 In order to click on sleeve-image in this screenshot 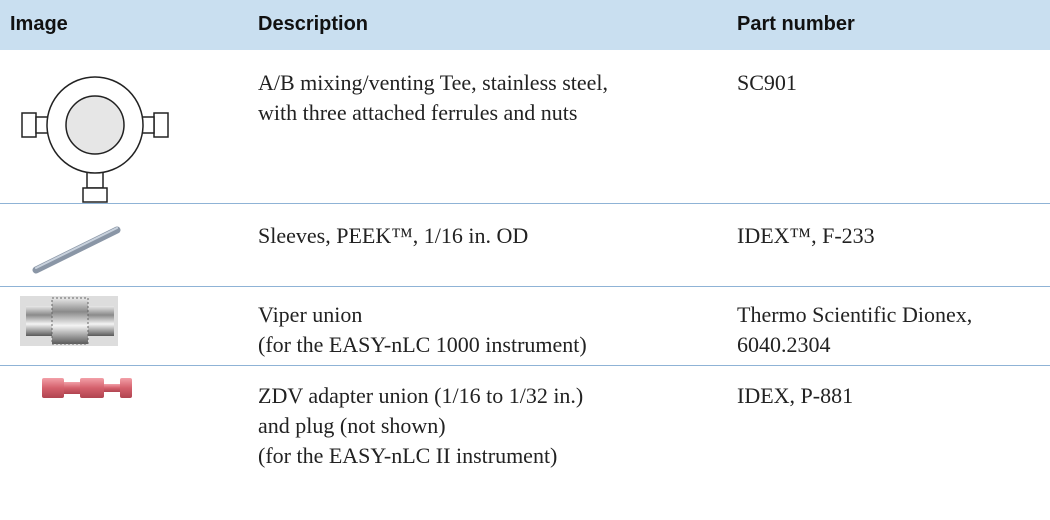, I will do `click(76, 250)`.